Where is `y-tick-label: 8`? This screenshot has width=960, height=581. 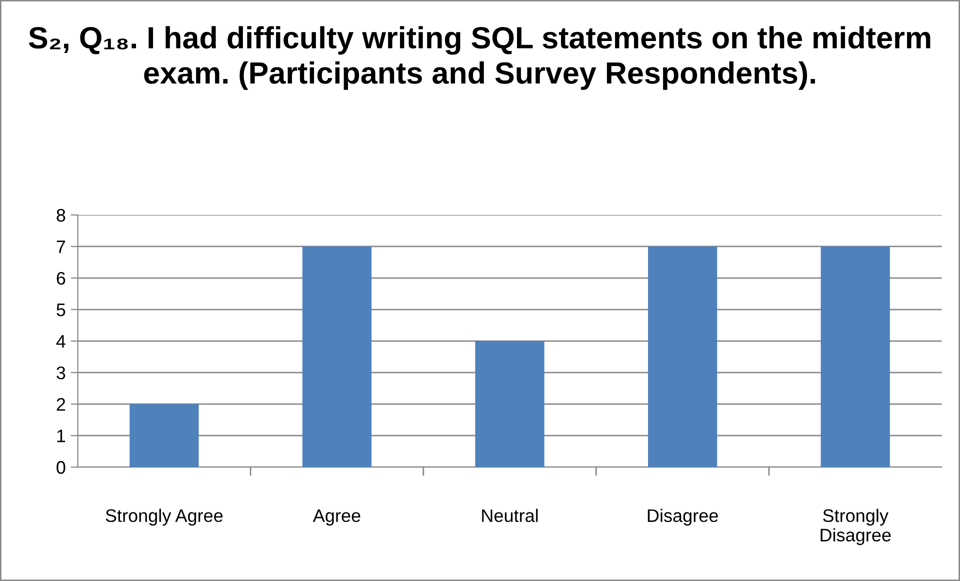
y-tick-label: 8 is located at coordinates (61, 215).